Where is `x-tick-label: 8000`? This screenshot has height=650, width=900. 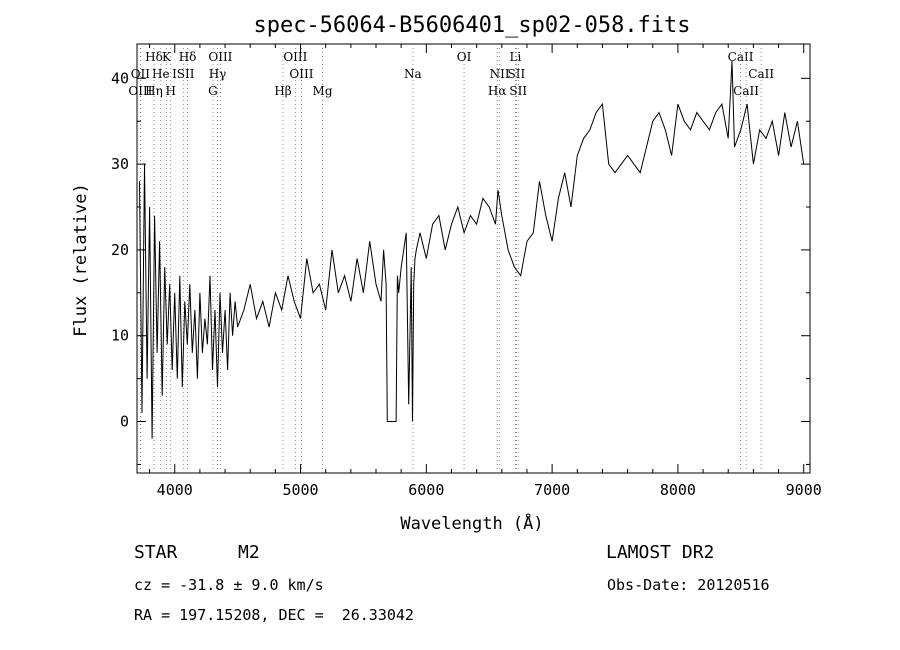
x-tick-label: 8000 is located at coordinates (678, 490).